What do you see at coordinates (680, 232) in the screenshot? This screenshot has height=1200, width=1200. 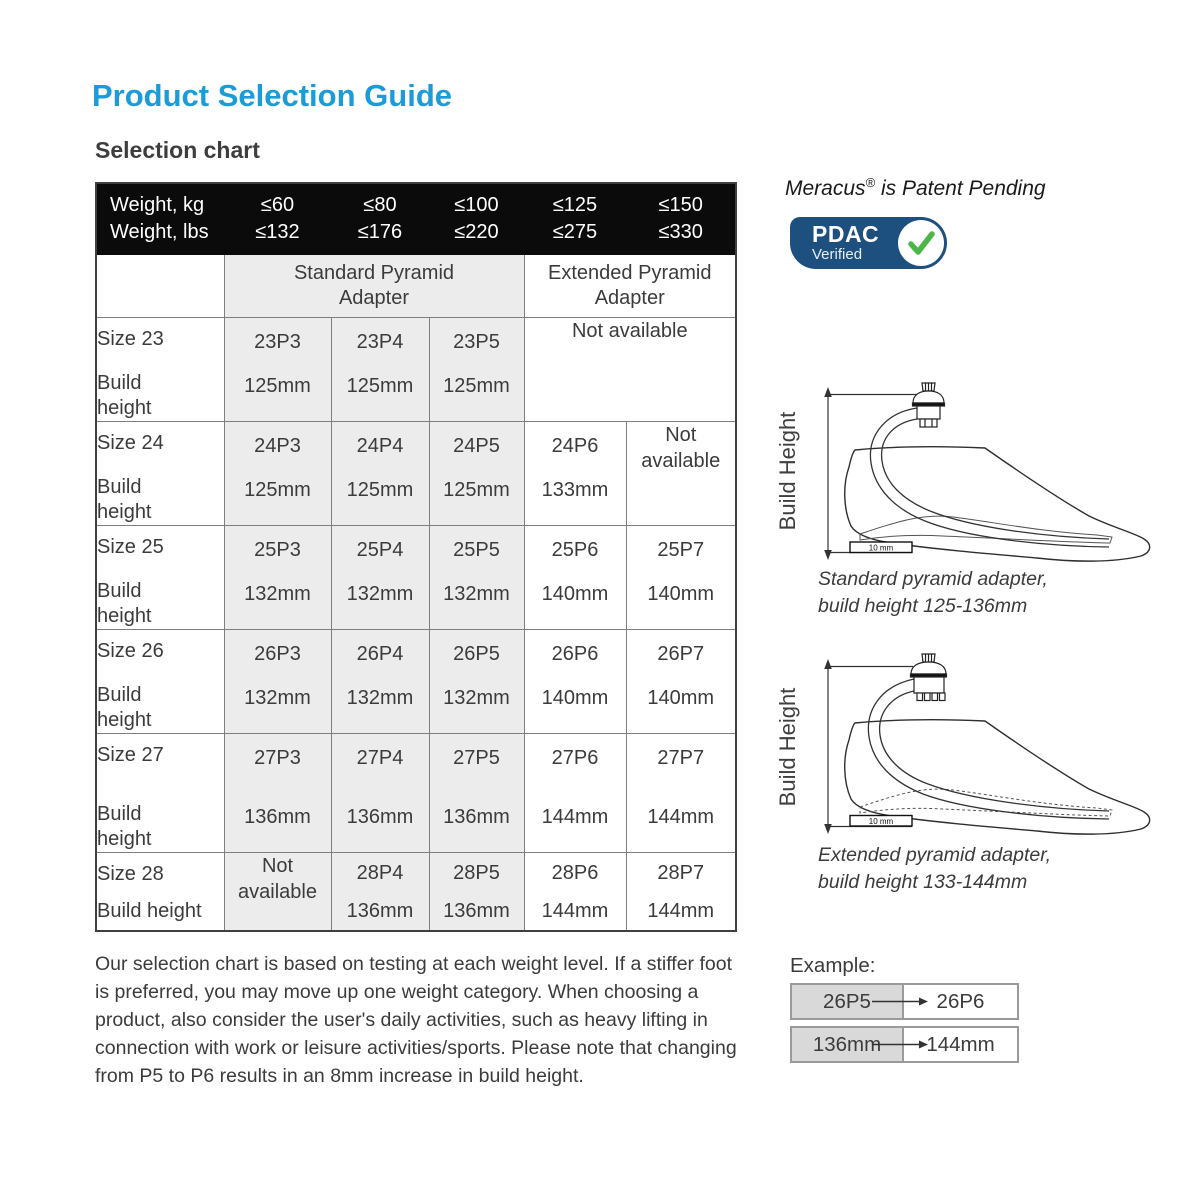 I see `weight-lbs-value: ≤330` at bounding box center [680, 232].